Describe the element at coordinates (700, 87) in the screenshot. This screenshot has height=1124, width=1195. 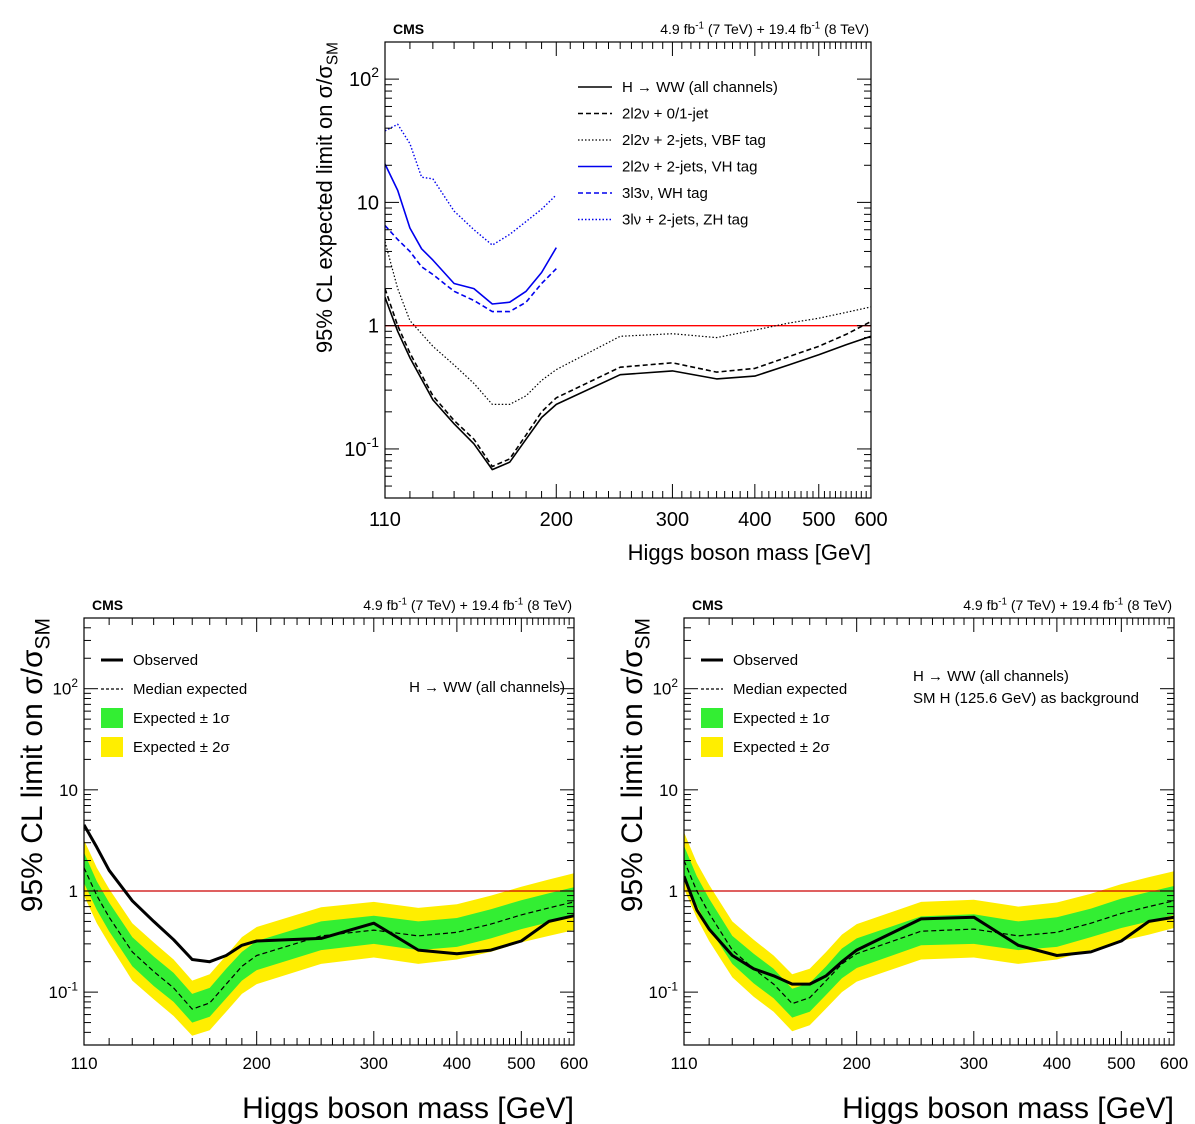
I see `legend-label-0: H → WW (all channels)` at that location.